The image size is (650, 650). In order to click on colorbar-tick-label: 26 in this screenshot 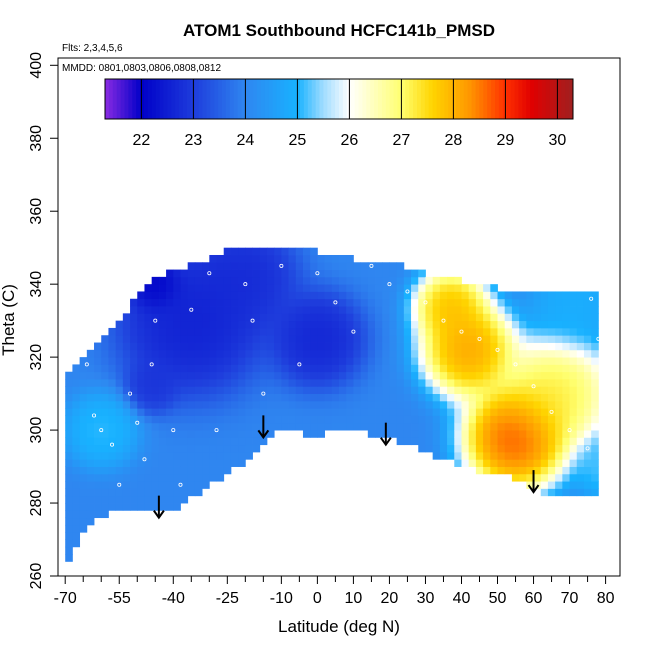, I will do `click(350, 140)`.